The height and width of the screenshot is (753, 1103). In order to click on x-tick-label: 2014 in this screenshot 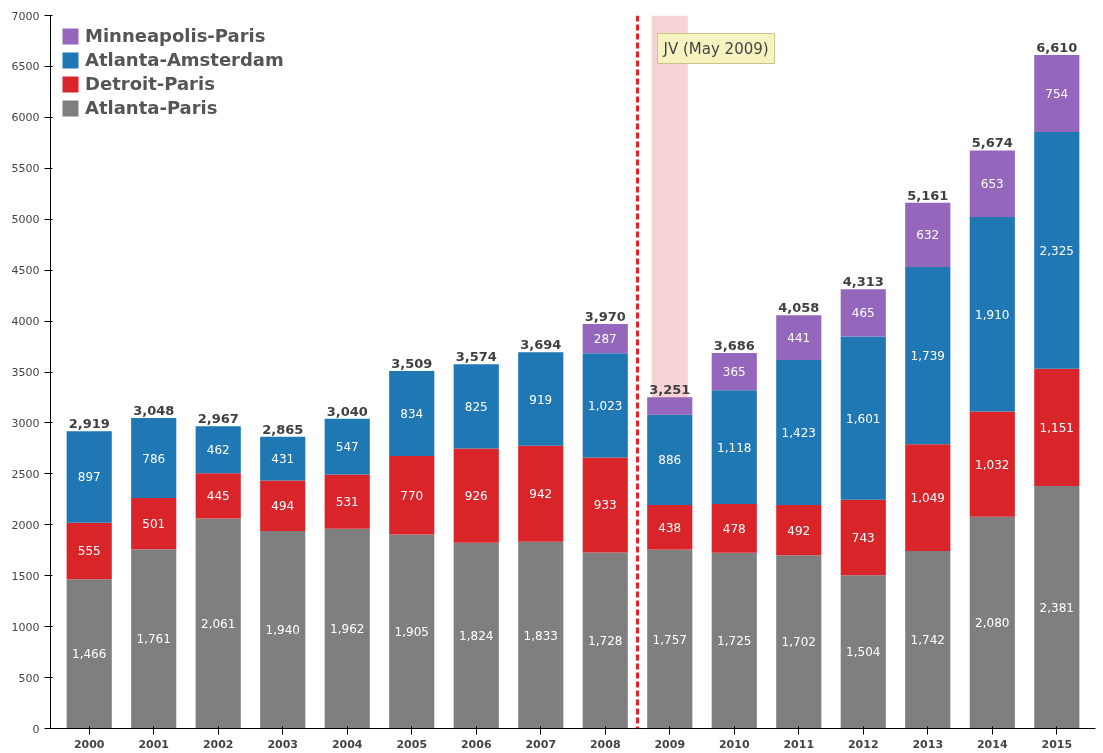, I will do `click(992, 744)`.